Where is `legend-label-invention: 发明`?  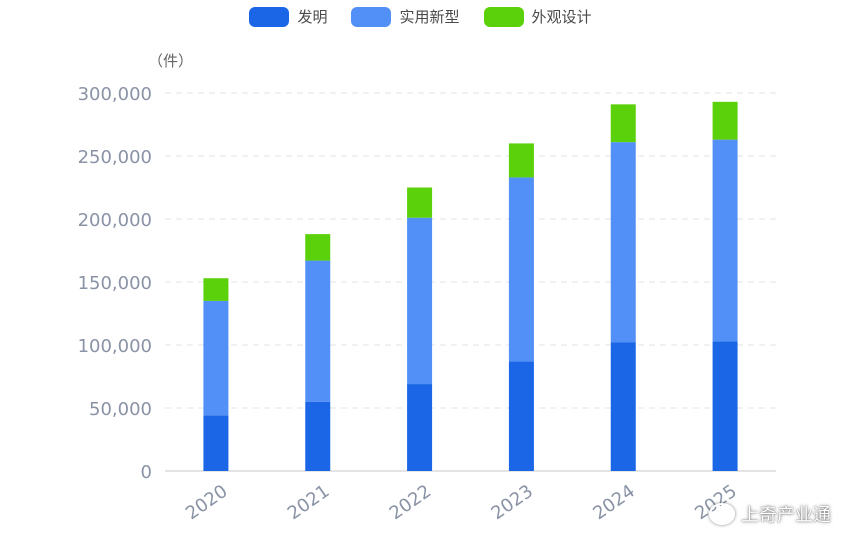
legend-label-invention: 发明 is located at coordinates (312, 17).